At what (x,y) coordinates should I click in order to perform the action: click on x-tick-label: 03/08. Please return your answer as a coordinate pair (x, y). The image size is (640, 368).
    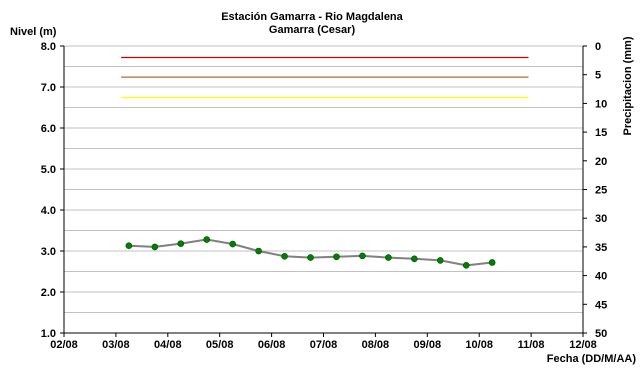
    Looking at the image, I should click on (116, 345).